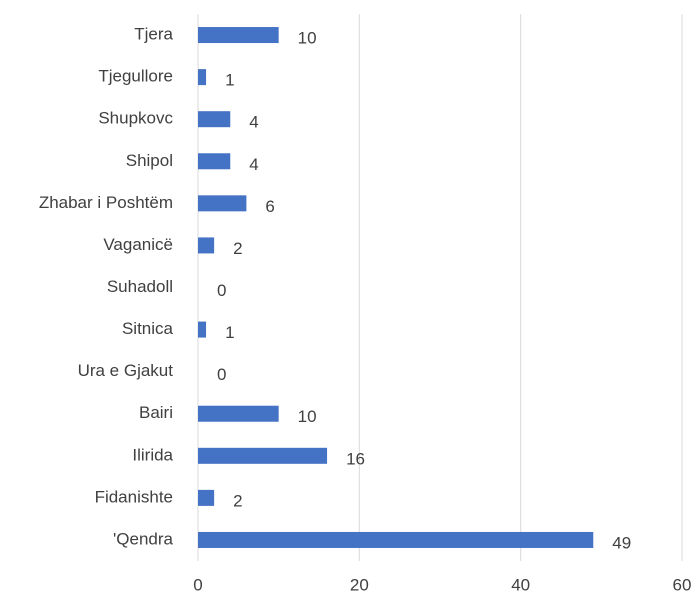 This screenshot has height=606, width=697. I want to click on y-tick-label: Tjera, so click(153, 34).